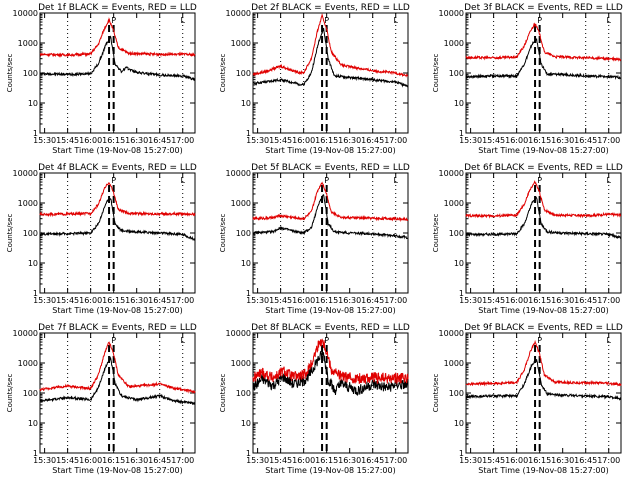 Image resolution: width=640 pixels, height=480 pixels. I want to click on panel-title: Det 5f BLACK = Events, RED = LLD, so click(330, 168).